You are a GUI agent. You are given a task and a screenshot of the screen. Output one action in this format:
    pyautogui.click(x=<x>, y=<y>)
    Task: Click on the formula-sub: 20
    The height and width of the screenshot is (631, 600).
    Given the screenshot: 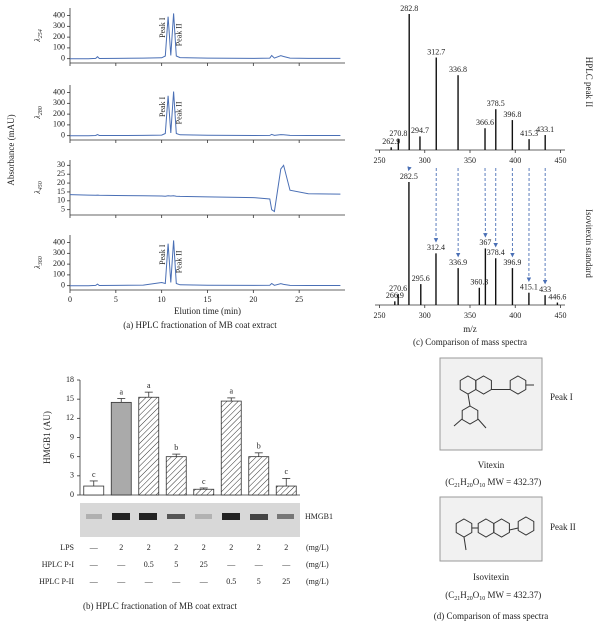 What is the action you would take?
    pyautogui.click(x=470, y=486)
    